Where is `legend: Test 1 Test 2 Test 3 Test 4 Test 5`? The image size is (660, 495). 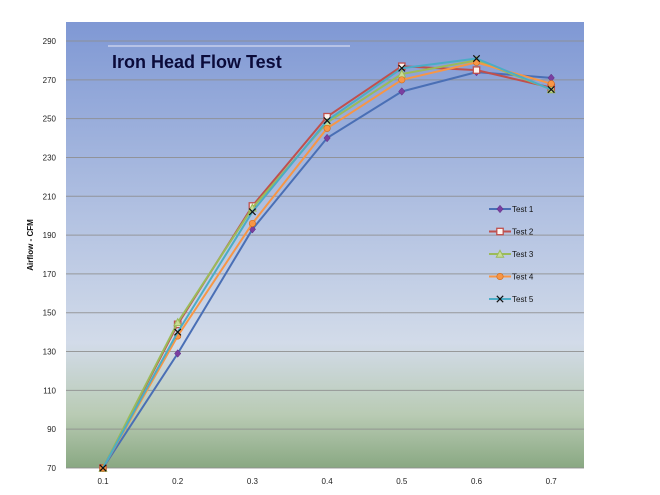
legend: Test 1 Test 2 Test 3 Test 4 Test 5 is located at coordinates (511, 254).